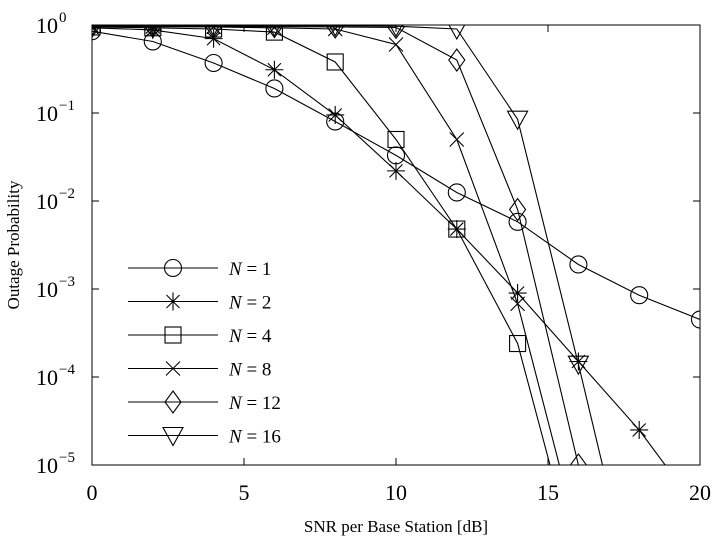  What do you see at coordinates (249, 303) in the screenshot?
I see `legend-label: N = 2` at bounding box center [249, 303].